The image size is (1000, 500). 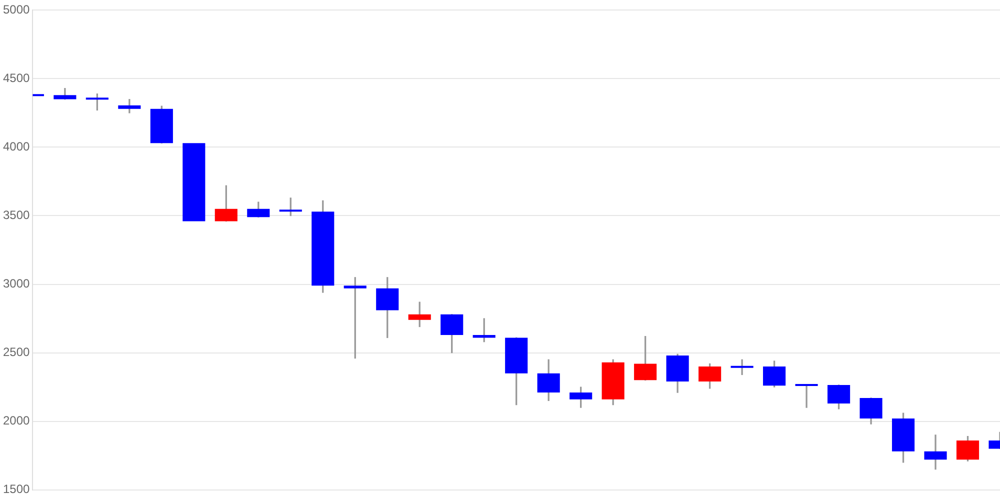 I want to click on y-tick-label: 3000, so click(x=16, y=283).